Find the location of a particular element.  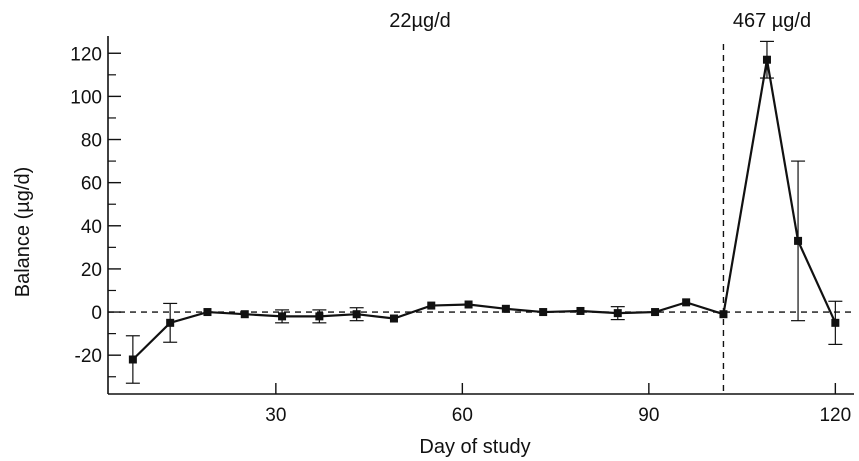

x-tick-label: 90 is located at coordinates (648, 415).